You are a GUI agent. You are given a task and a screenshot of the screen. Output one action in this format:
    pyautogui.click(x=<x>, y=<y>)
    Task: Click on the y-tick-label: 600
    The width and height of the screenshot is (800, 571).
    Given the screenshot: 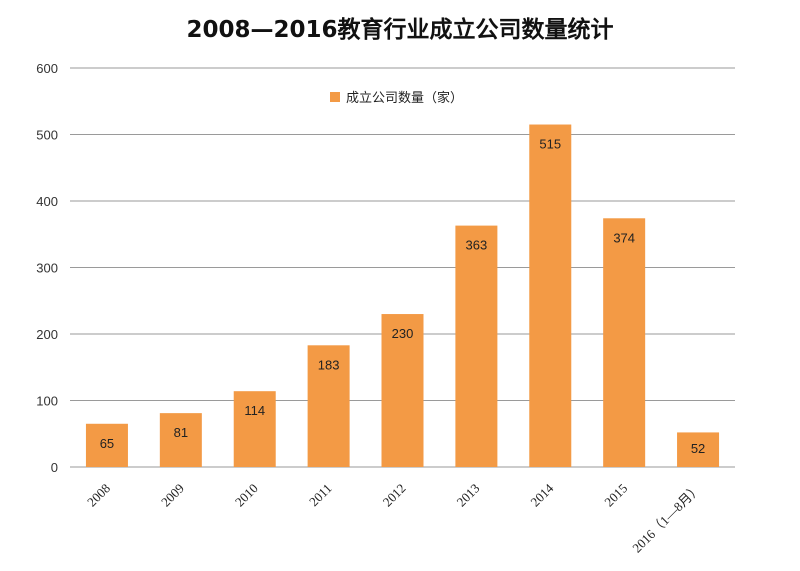 What is the action you would take?
    pyautogui.click(x=47, y=68)
    